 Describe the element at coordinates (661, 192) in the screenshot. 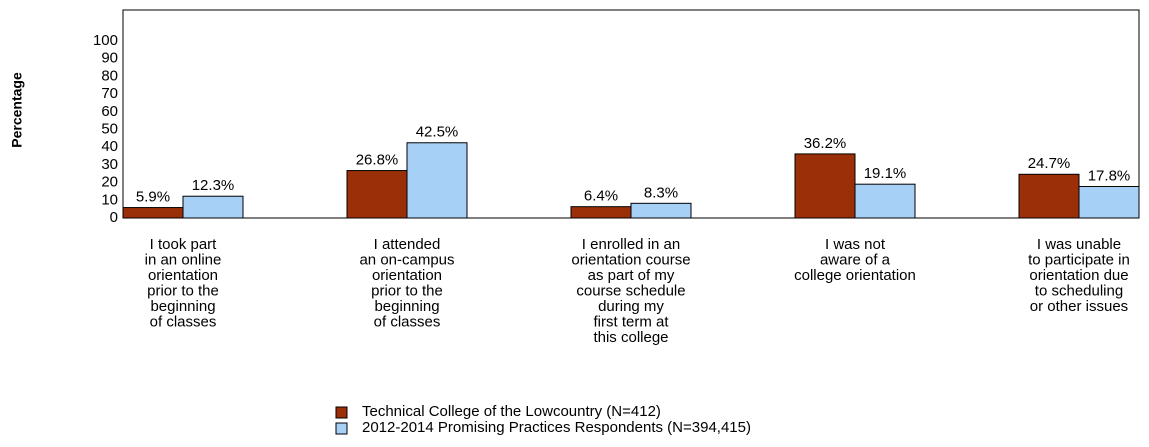

I see `value-label: 8.3%` at that location.